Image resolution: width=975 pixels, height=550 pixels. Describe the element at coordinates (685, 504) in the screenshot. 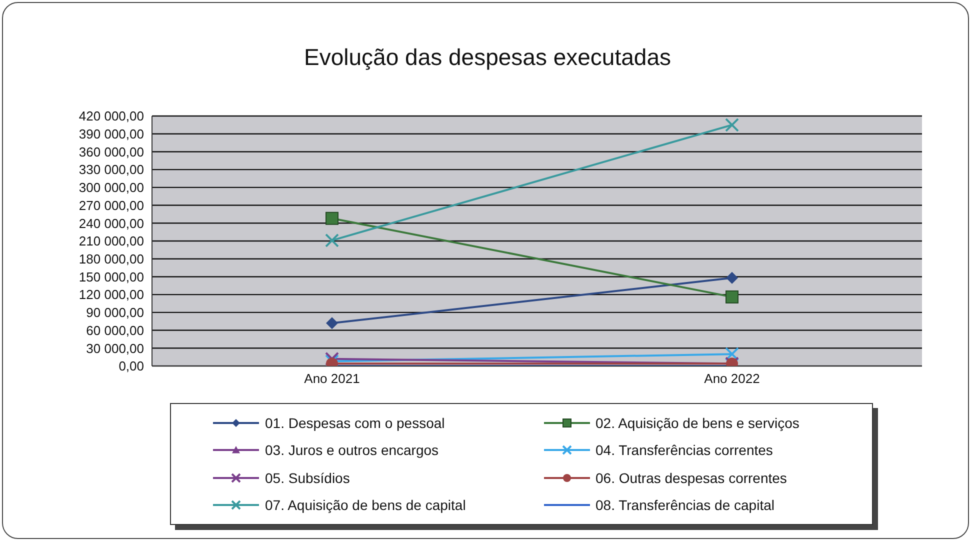

I see `legend-label: 08. Transferências de capital` at that location.